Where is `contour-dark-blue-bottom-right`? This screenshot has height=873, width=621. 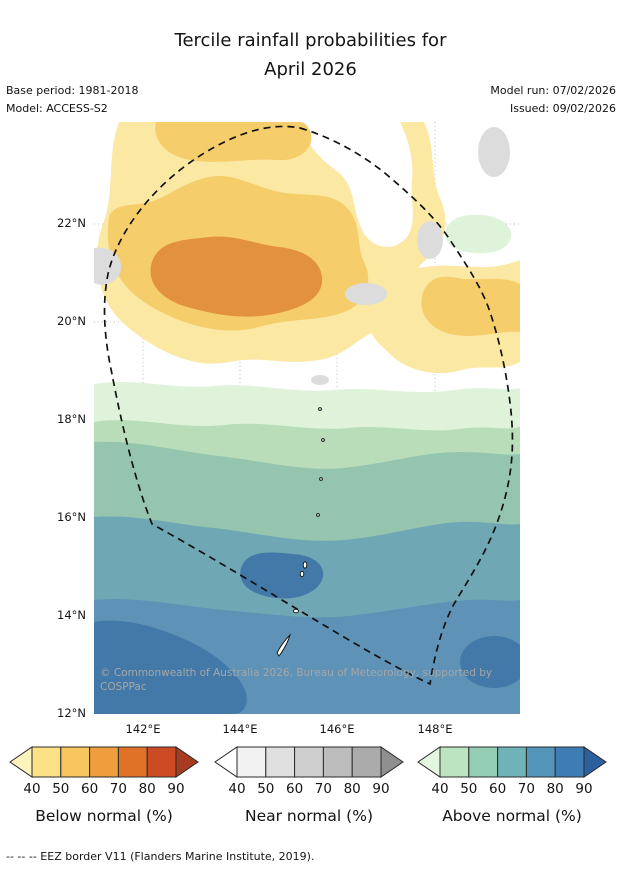
contour-dark-blue-bottom-right is located at coordinates (490, 662).